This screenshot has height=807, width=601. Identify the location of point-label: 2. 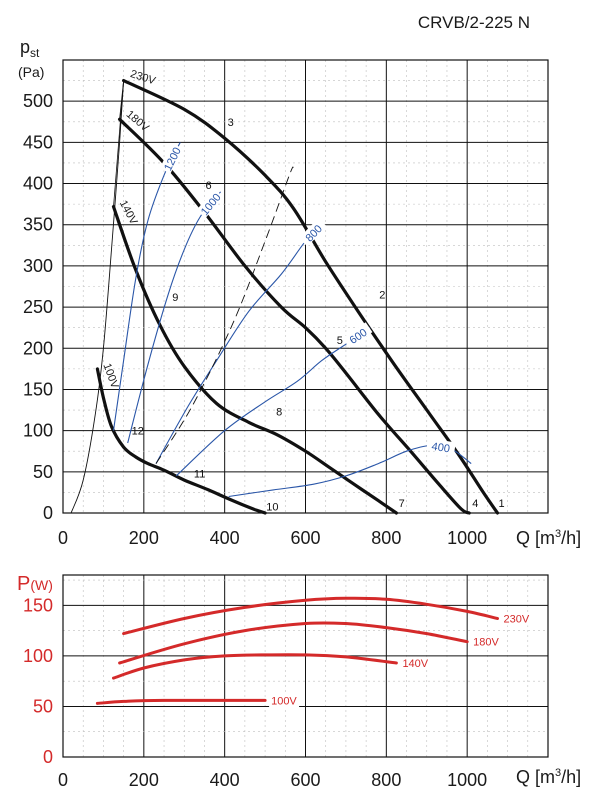
(382, 296).